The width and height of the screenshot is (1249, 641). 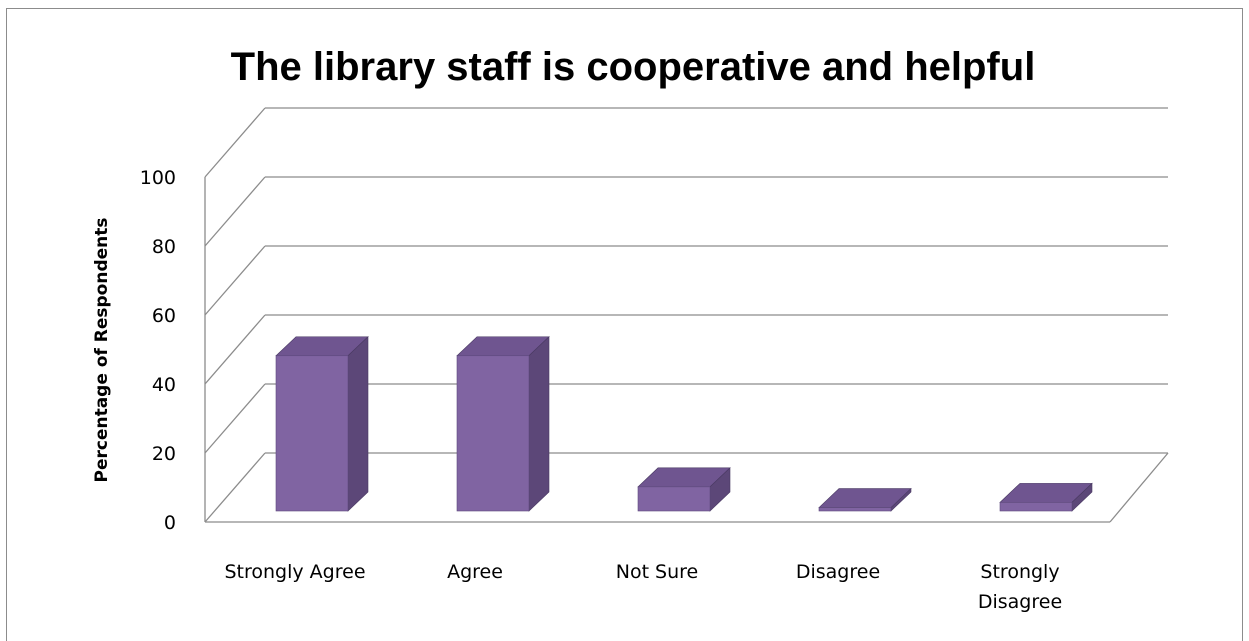 I want to click on category-label: Agree, so click(x=475, y=572).